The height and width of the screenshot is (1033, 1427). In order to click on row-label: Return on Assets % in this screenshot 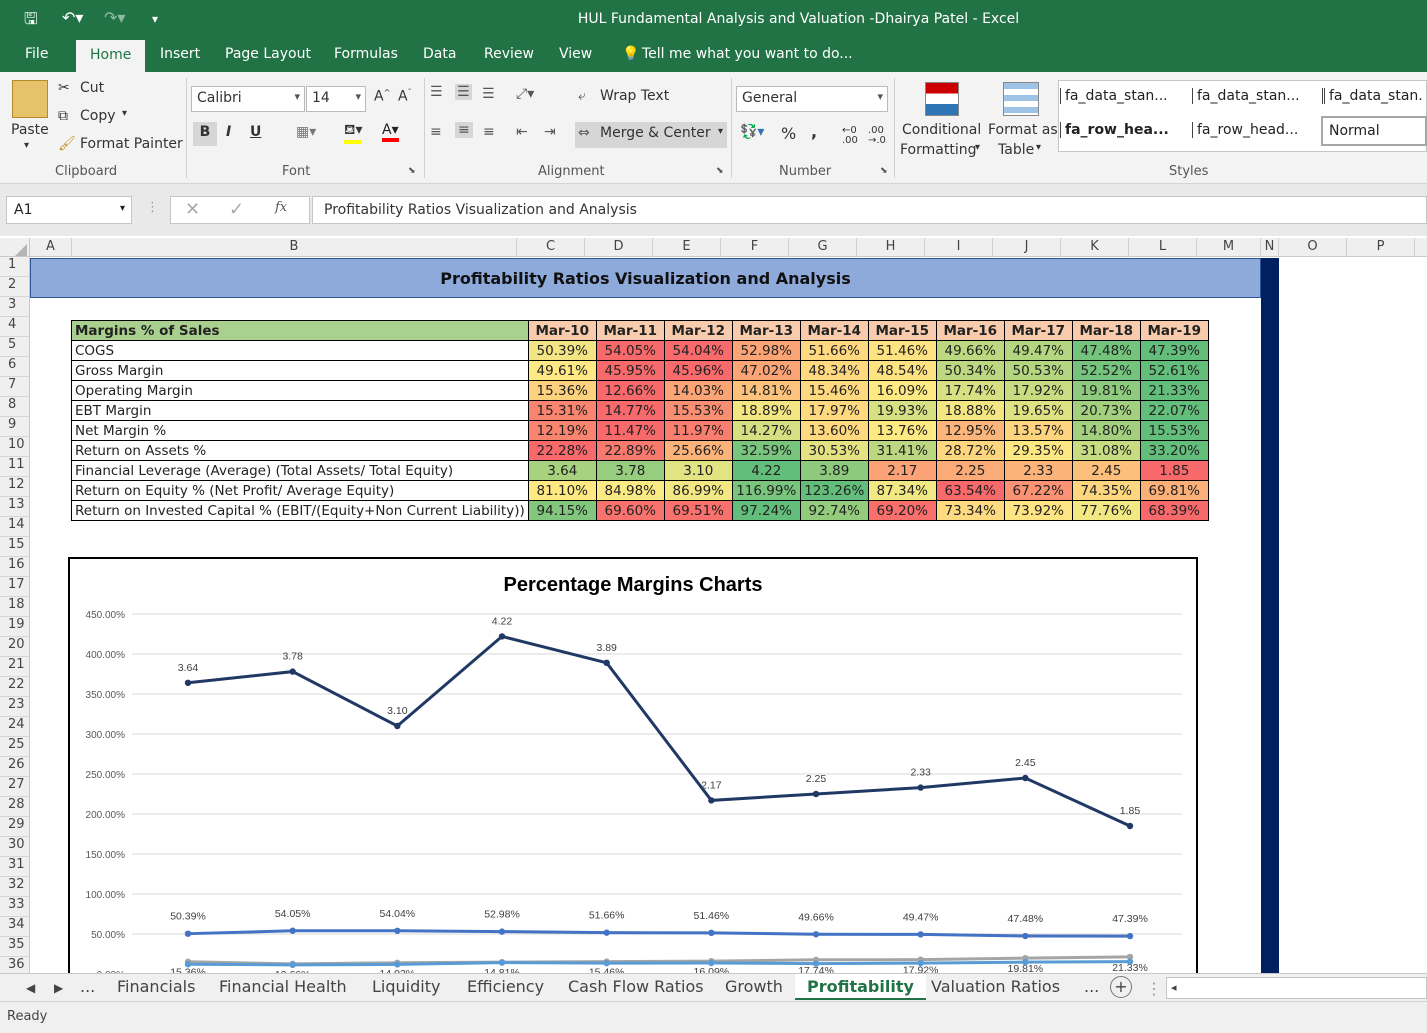, I will do `click(300, 450)`.